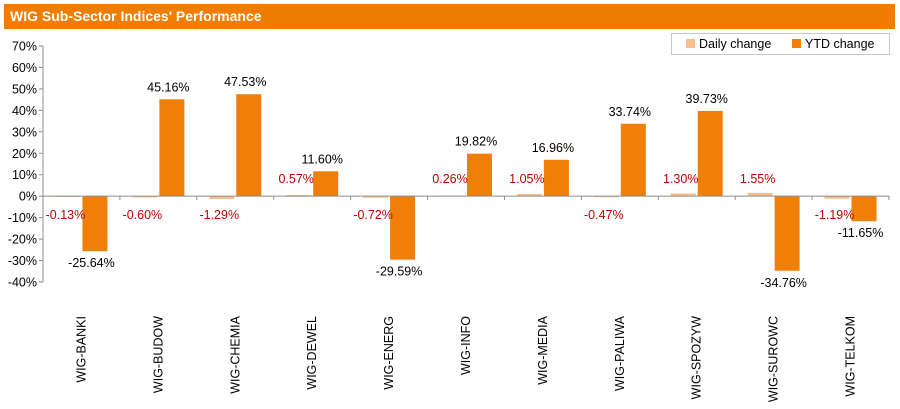 The image size is (900, 409). I want to click on category-label: WIG-ENERG, so click(389, 353).